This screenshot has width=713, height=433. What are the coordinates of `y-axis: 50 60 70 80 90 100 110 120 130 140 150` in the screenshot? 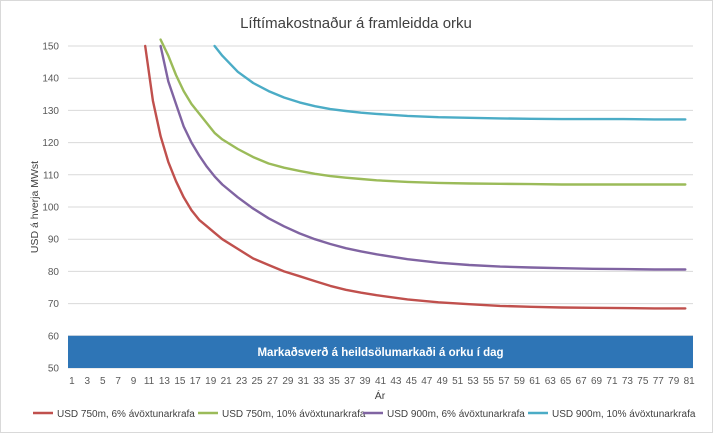 It's located at (50, 208).